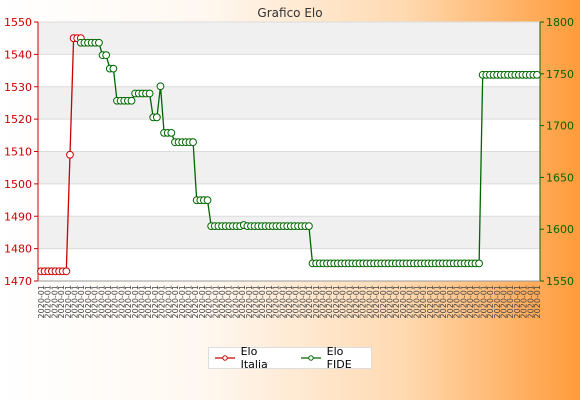 The height and width of the screenshot is (400, 580). What do you see at coordinates (560, 281) in the screenshot?
I see `y2-tick-label: 1550` at bounding box center [560, 281].